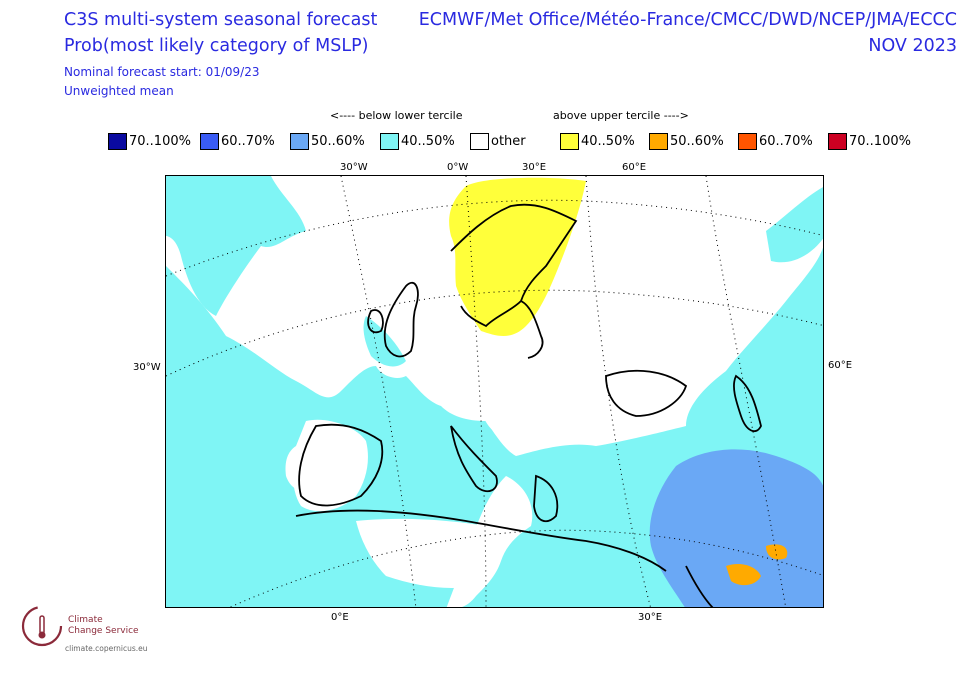 This screenshot has width=971, height=680. I want to click on forecast-start: Nominal forecast start: 01/09/23, so click(162, 72).